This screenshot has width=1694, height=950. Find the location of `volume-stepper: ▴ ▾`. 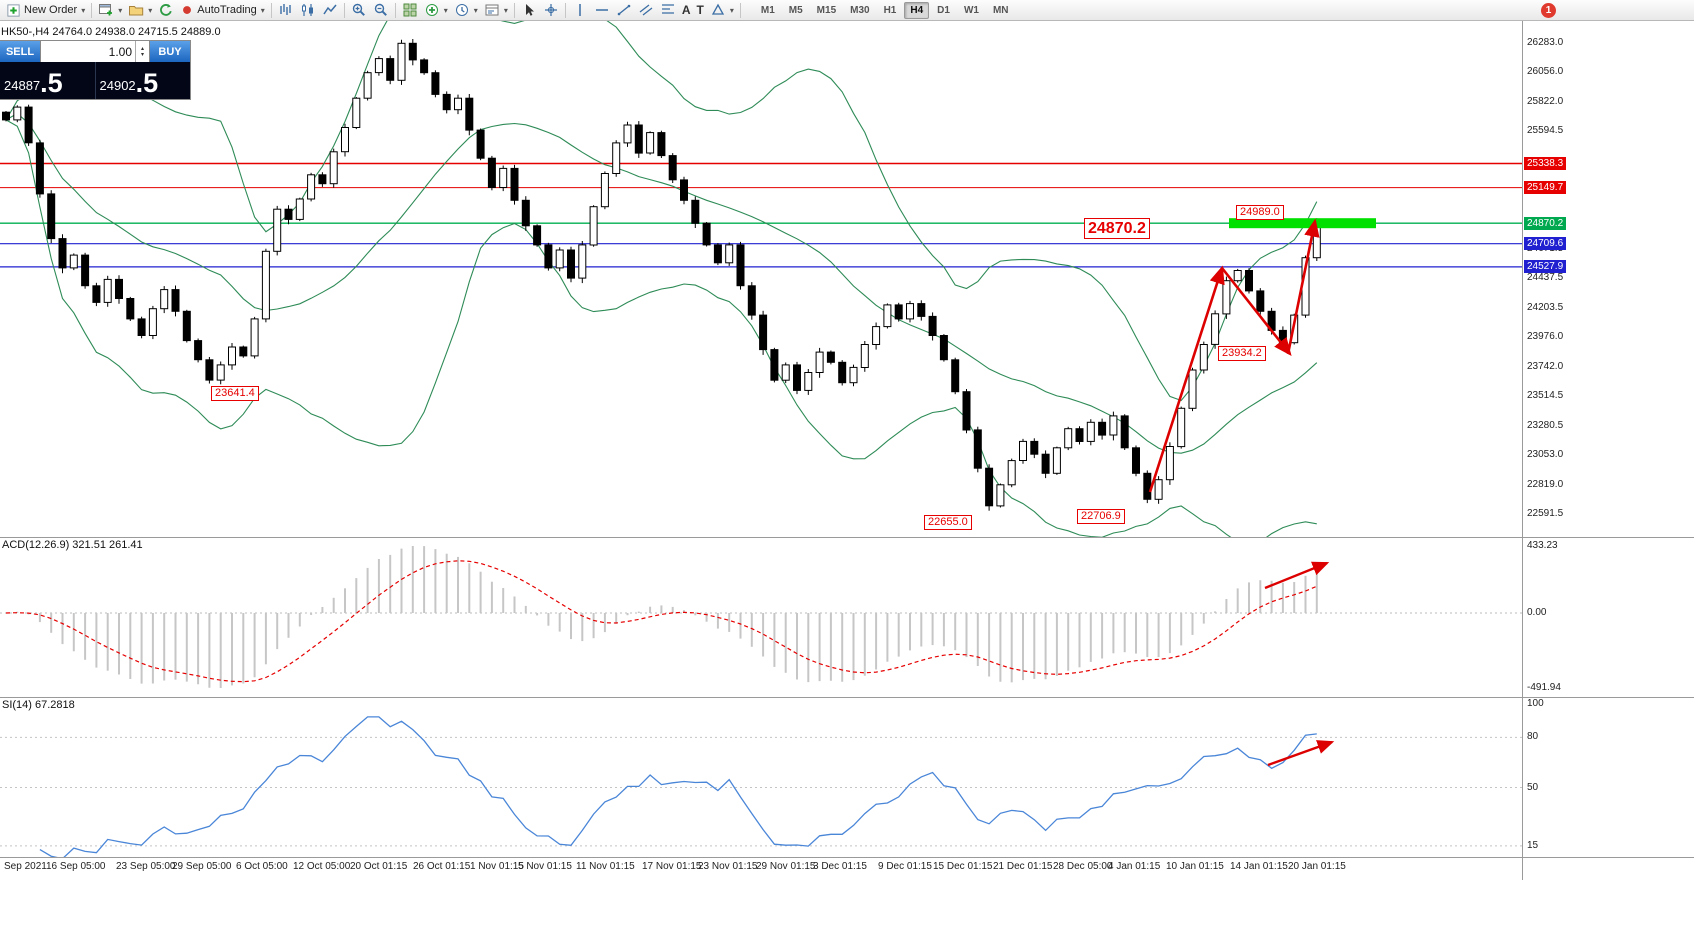

volume-stepper: ▴ ▾ is located at coordinates (142, 51).